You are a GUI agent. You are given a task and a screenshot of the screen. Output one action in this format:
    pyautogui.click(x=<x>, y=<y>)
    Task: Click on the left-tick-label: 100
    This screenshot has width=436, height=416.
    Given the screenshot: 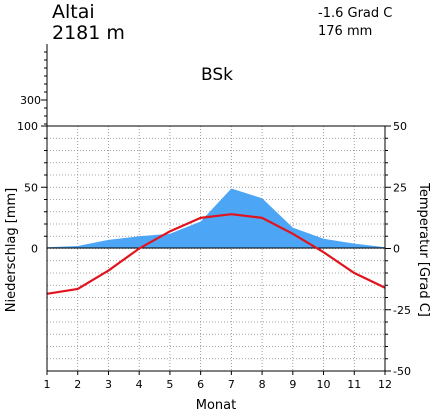 What is the action you would take?
    pyautogui.click(x=27, y=126)
    